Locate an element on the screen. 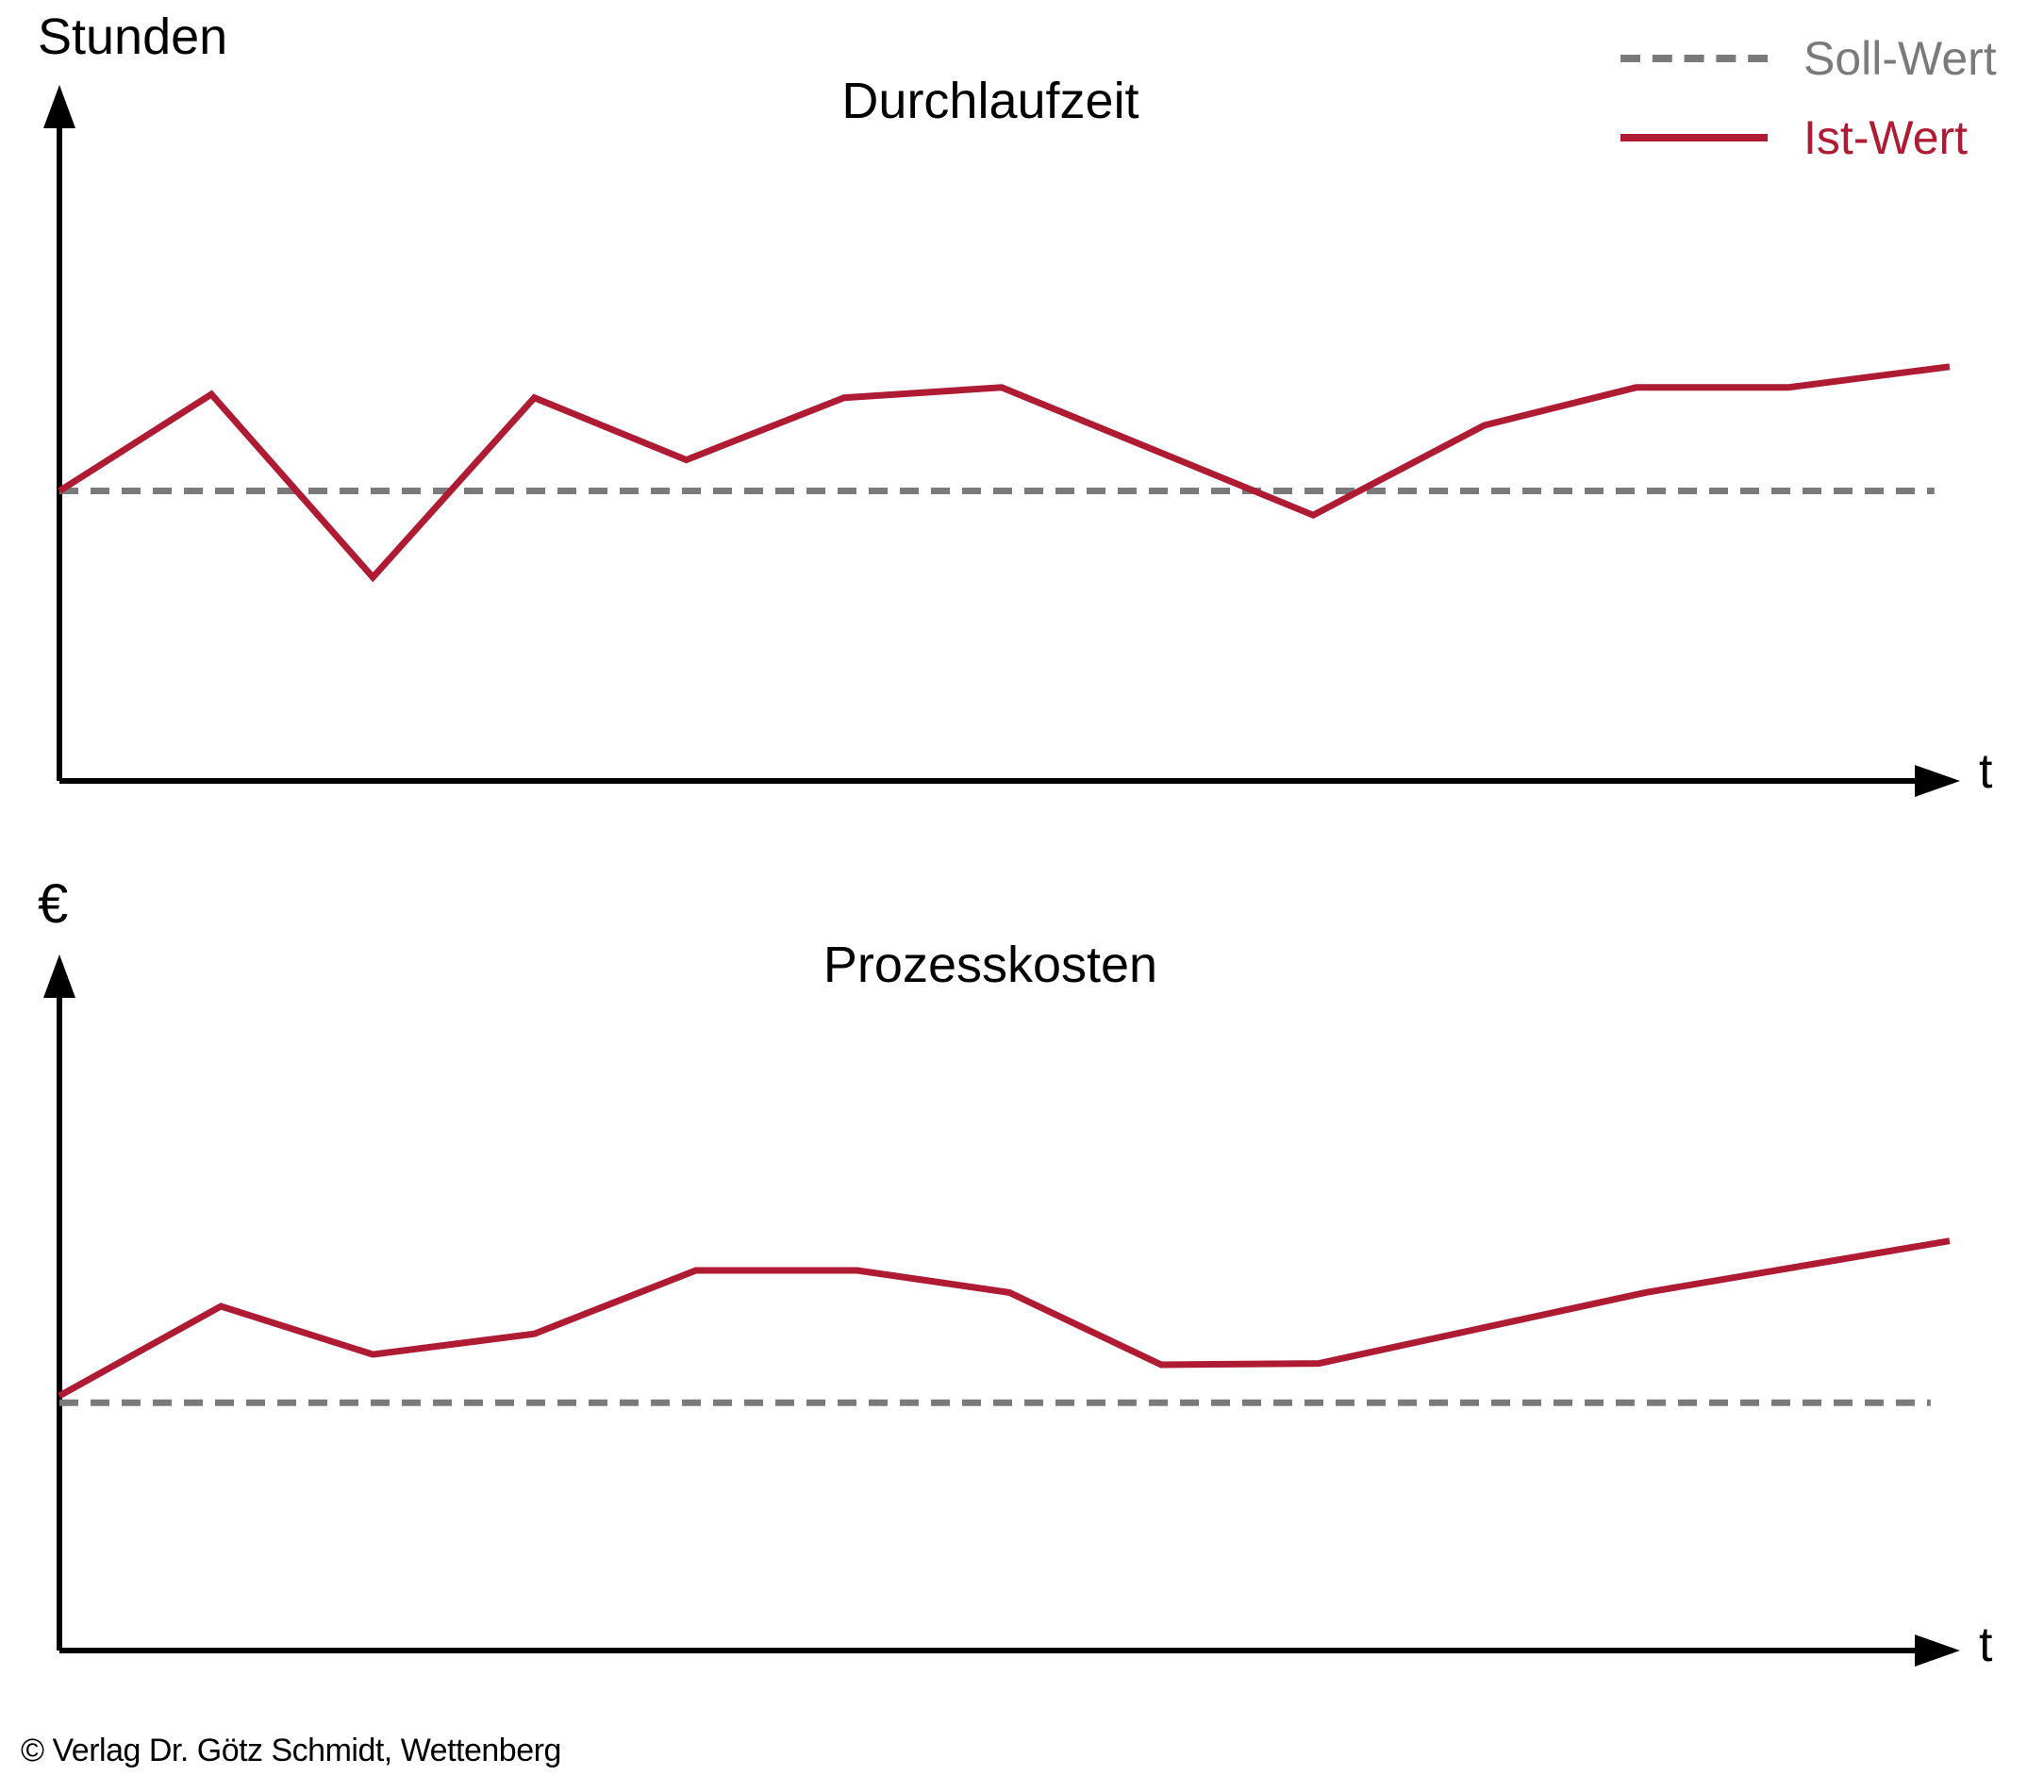 This screenshot has height=1792, width=2044. solid-line-swatch-icon is located at coordinates (1694, 137).